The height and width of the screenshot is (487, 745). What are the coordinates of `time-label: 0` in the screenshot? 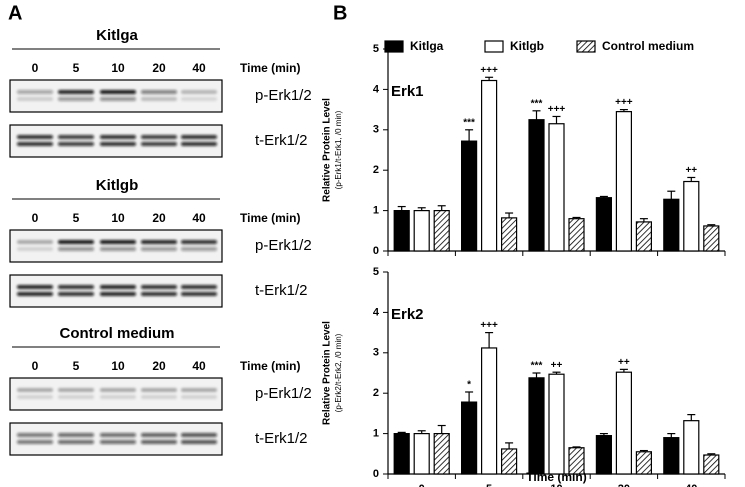 It's located at (35, 366).